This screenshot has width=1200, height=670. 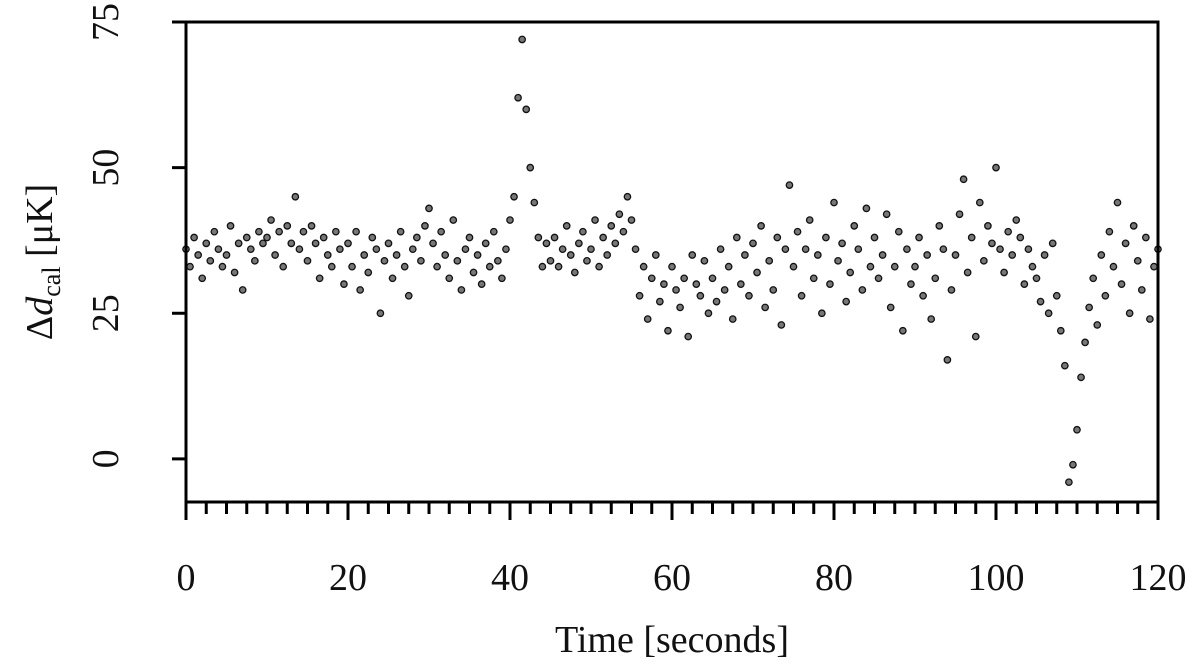 I want to click on x-axis-label: Time [seconds], so click(x=672, y=640).